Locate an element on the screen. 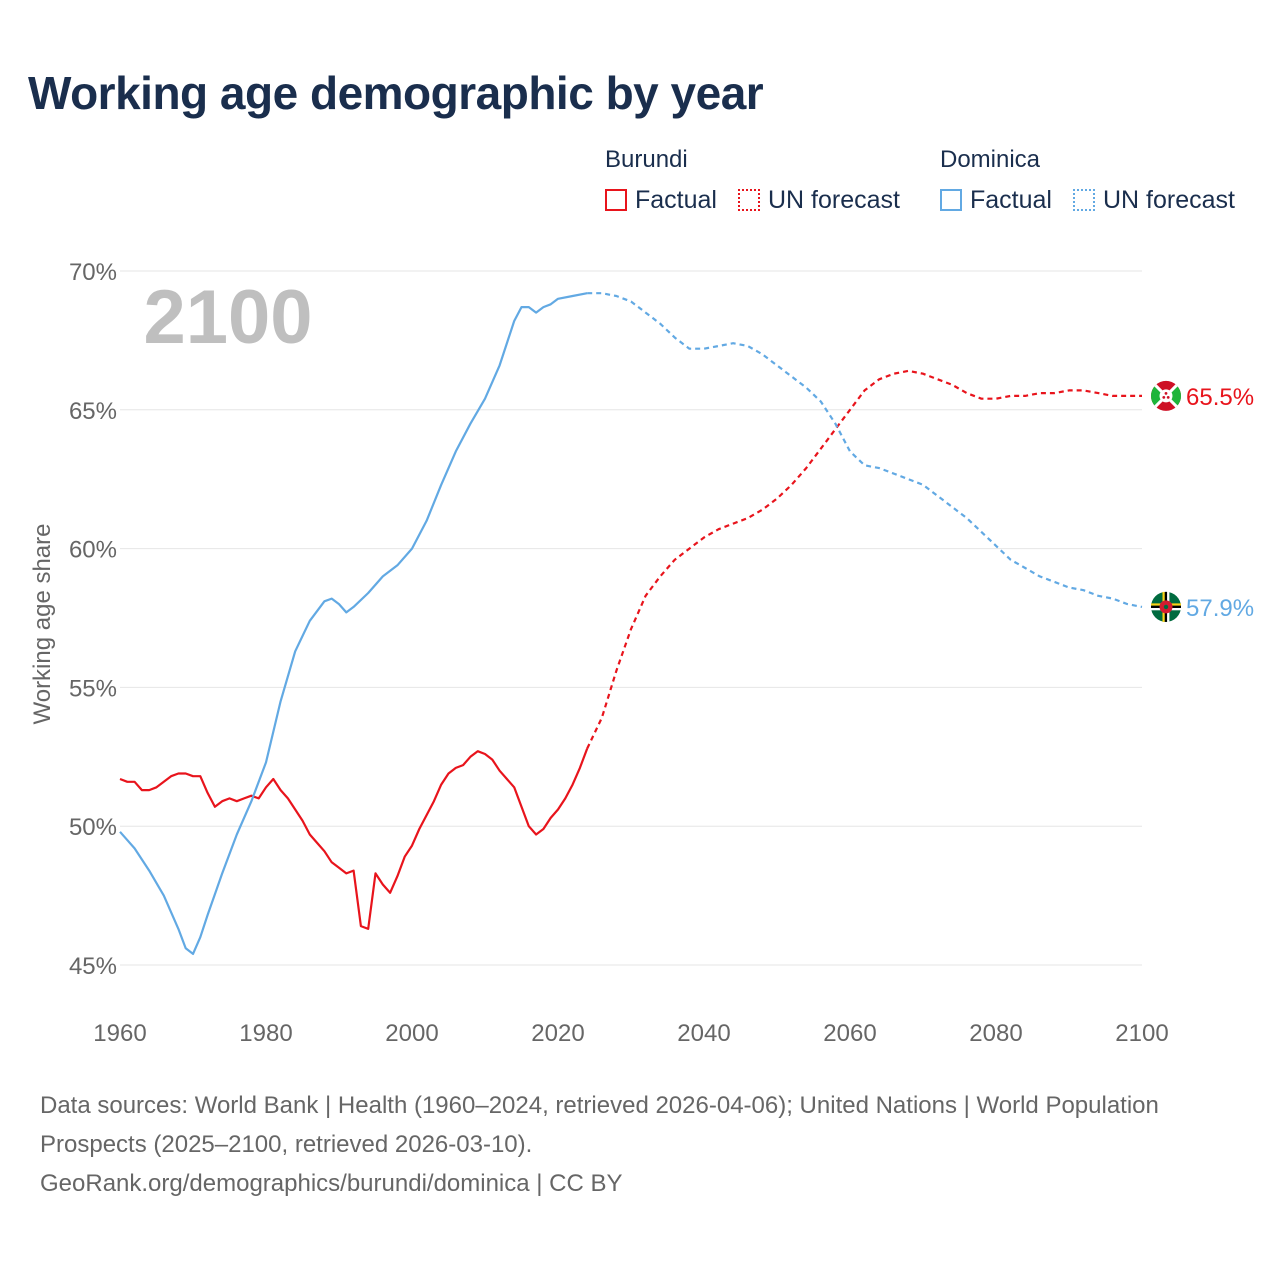 Image resolution: width=1280 pixels, height=1280 pixels. legend-group-burundi: Burundi is located at coordinates (646, 159).